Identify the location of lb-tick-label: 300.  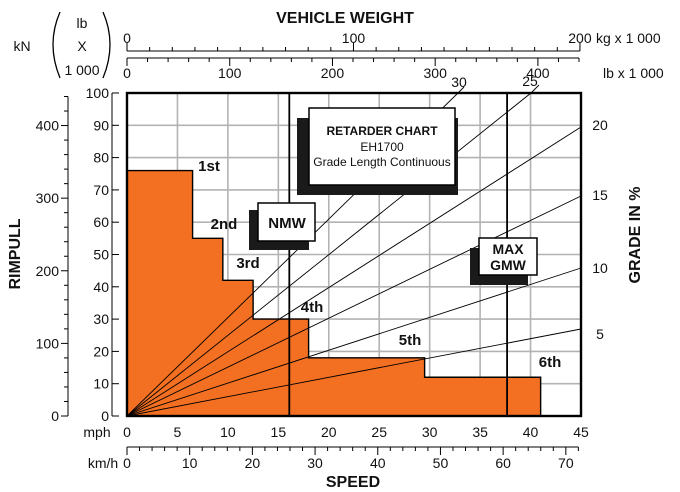
(436, 73).